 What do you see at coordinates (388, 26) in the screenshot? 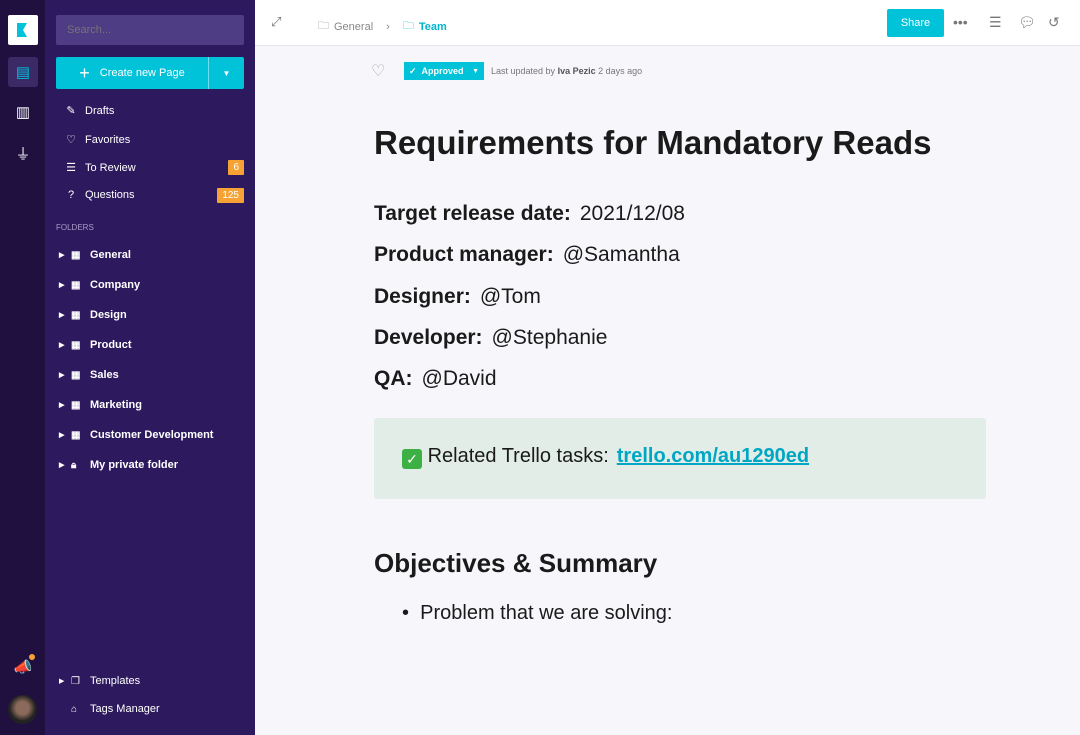
I see `chevron-right-icon: ›` at bounding box center [388, 26].